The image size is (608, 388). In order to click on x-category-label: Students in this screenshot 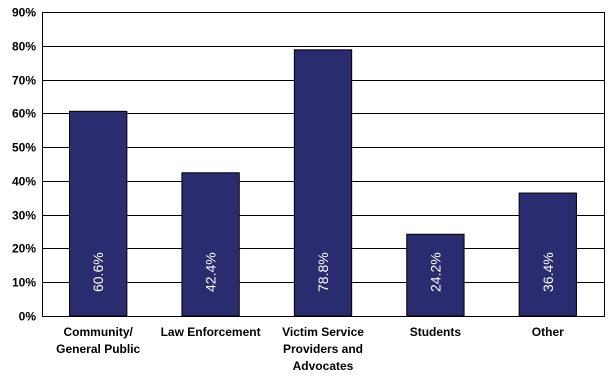, I will do `click(436, 332)`.